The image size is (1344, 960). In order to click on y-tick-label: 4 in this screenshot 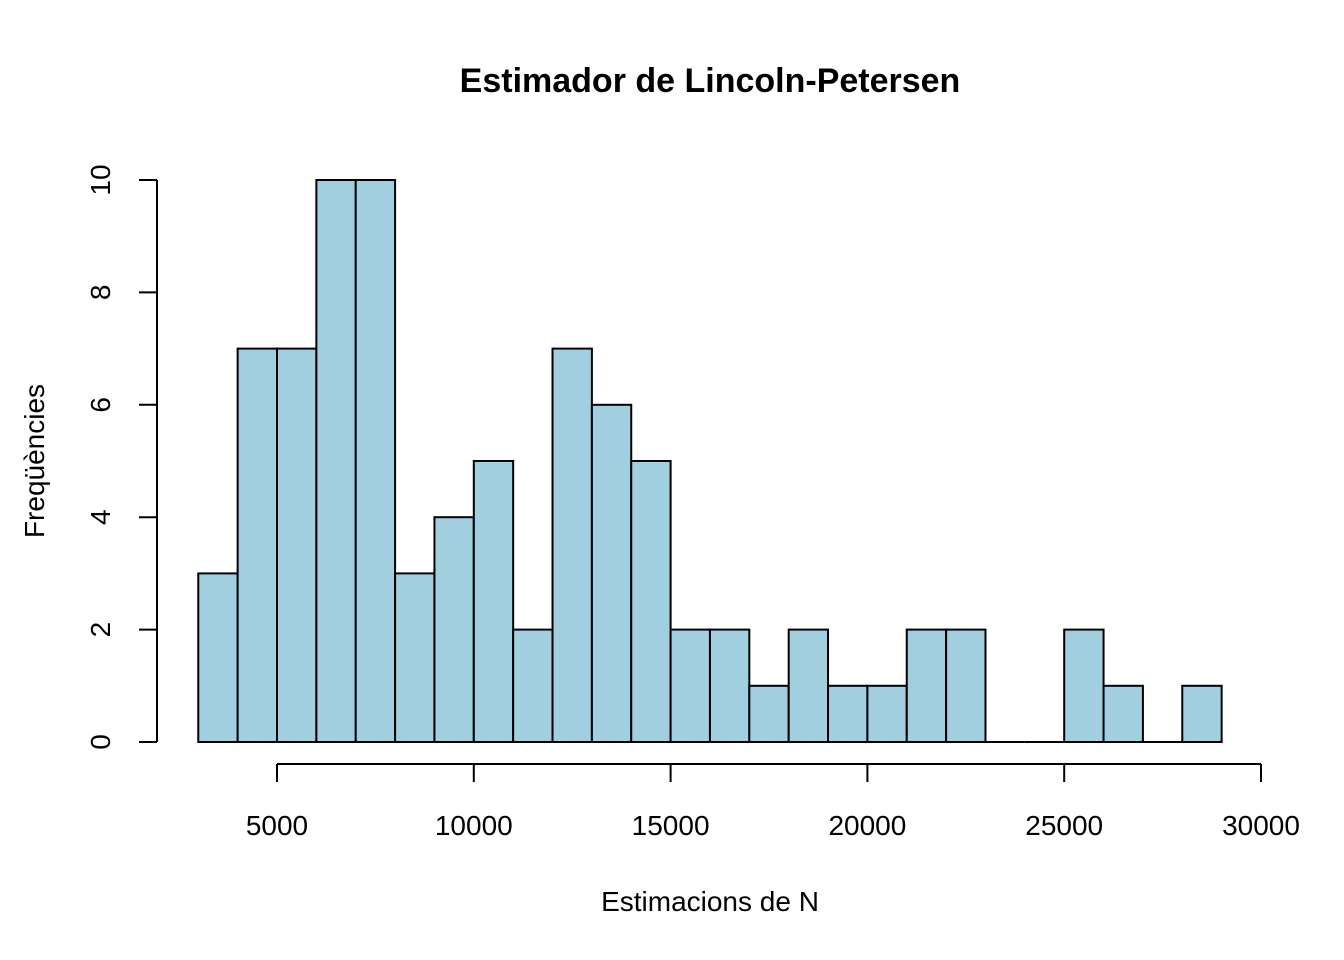, I will do `click(100, 517)`.